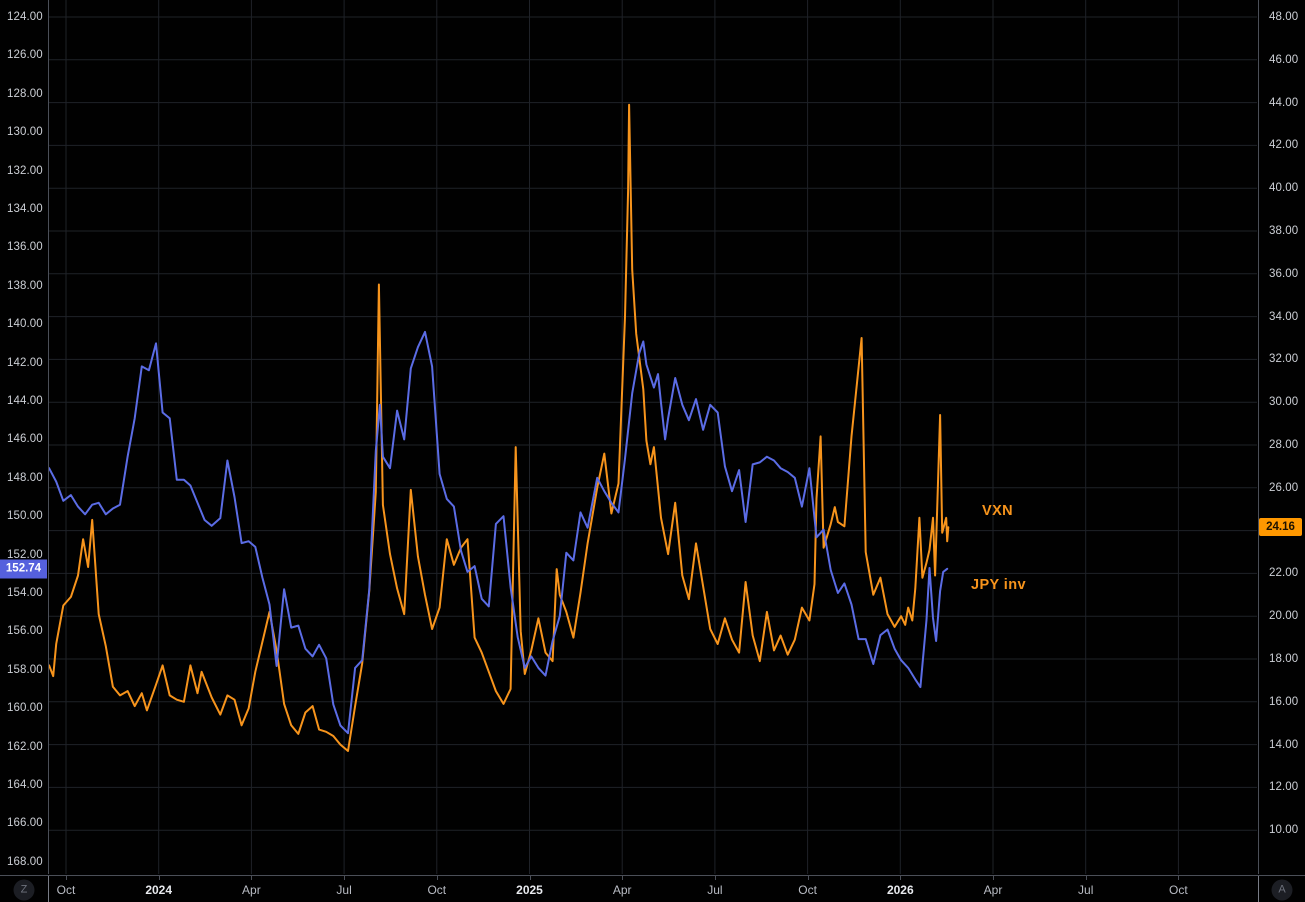 This screenshot has height=902, width=1305. Describe the element at coordinates (1284, 744) in the screenshot. I see `right-axis-tick: 14.00` at that location.